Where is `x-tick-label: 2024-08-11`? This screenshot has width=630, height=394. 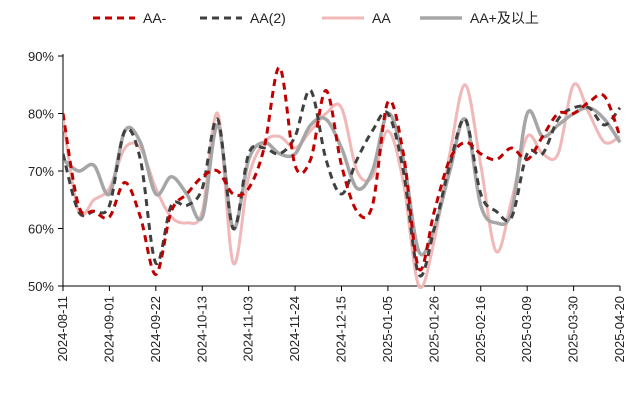
x-tick-label: 2024-08-11 is located at coordinates (62, 329).